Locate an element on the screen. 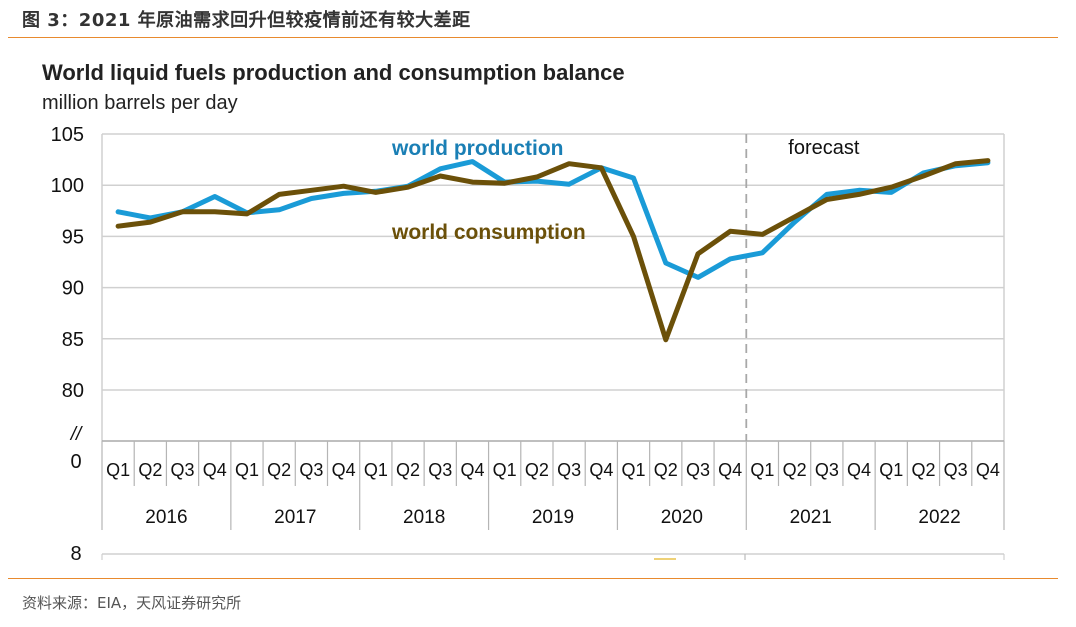  y-tick-label: 85 is located at coordinates (73, 340).